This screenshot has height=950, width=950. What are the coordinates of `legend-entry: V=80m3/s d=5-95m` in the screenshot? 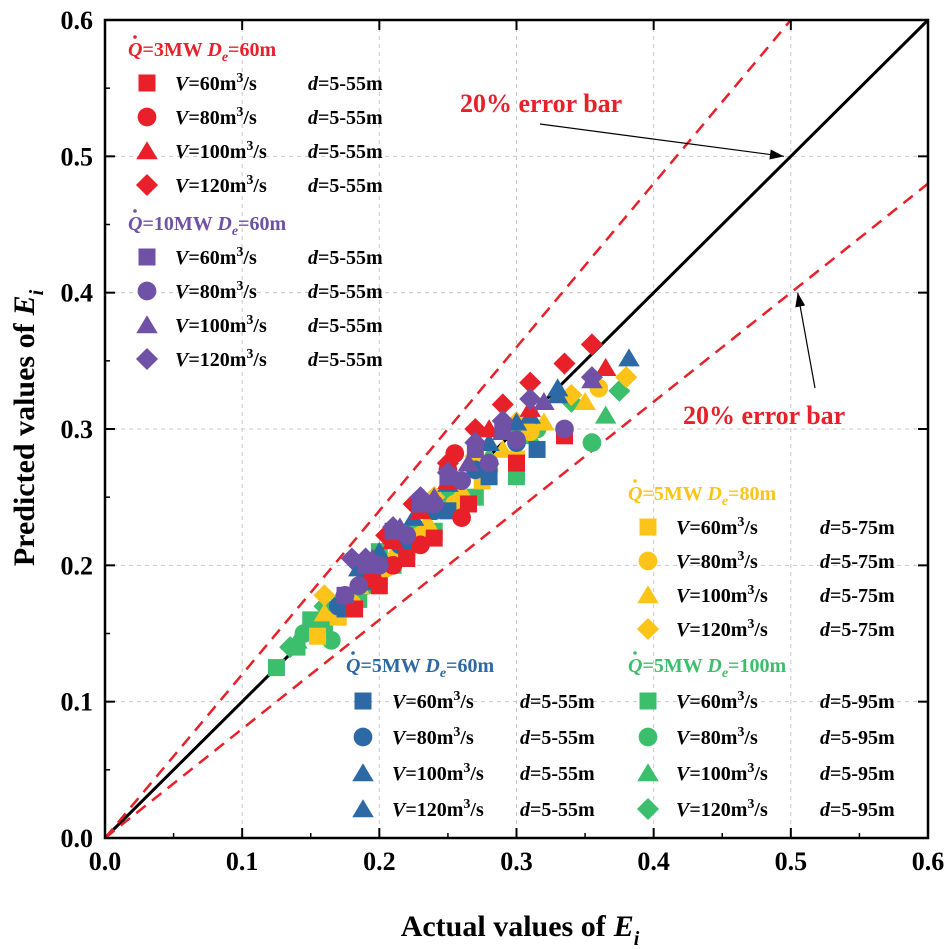 It's located at (766, 737).